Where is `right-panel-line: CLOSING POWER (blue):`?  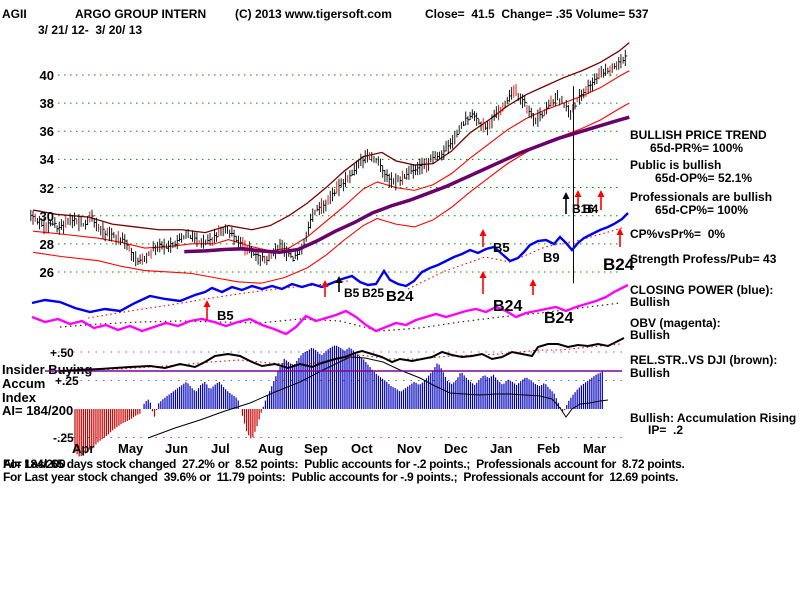 right-panel-line: CLOSING POWER (blue): is located at coordinates (702, 290).